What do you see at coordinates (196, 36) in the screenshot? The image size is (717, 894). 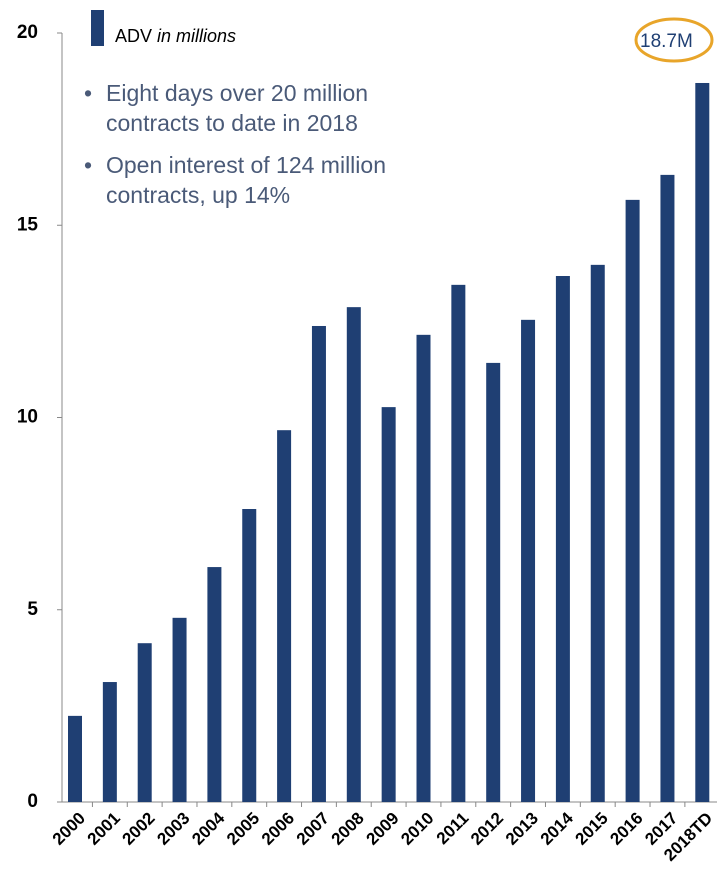 I see `legend-unit: in millions` at bounding box center [196, 36].